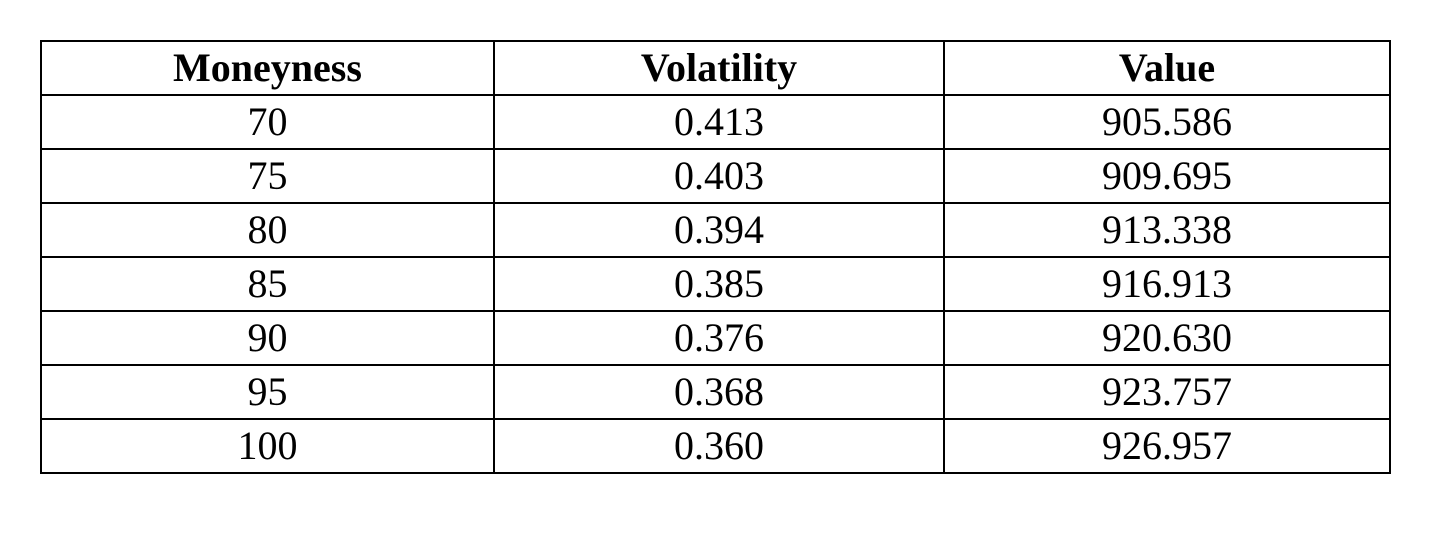  What do you see at coordinates (1167, 68) in the screenshot?
I see `header-value: Value` at bounding box center [1167, 68].